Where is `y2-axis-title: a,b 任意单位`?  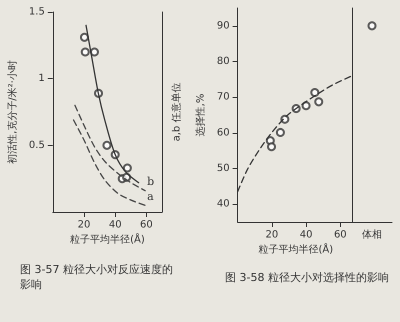
y2-axis-title: a,b 任意单位 is located at coordinates (176, 112).